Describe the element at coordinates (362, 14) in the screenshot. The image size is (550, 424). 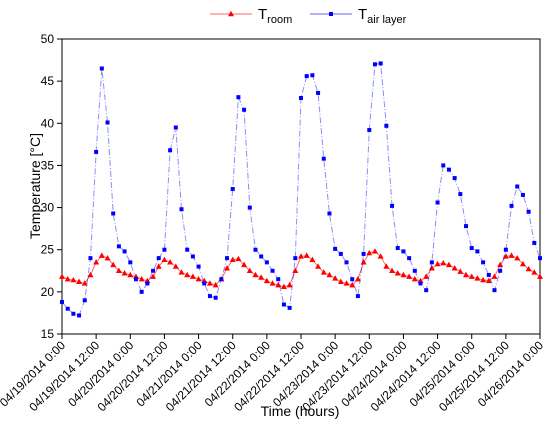
I see `legend-main: T` at that location.